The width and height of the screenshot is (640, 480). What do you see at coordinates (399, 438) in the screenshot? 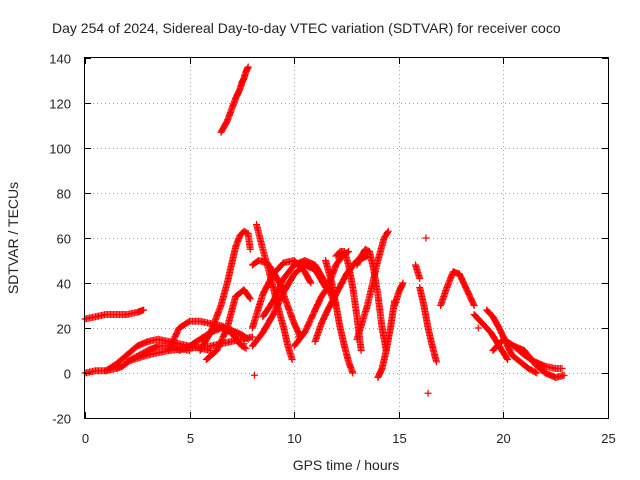
I see `x-tick-label: 15` at bounding box center [399, 438].